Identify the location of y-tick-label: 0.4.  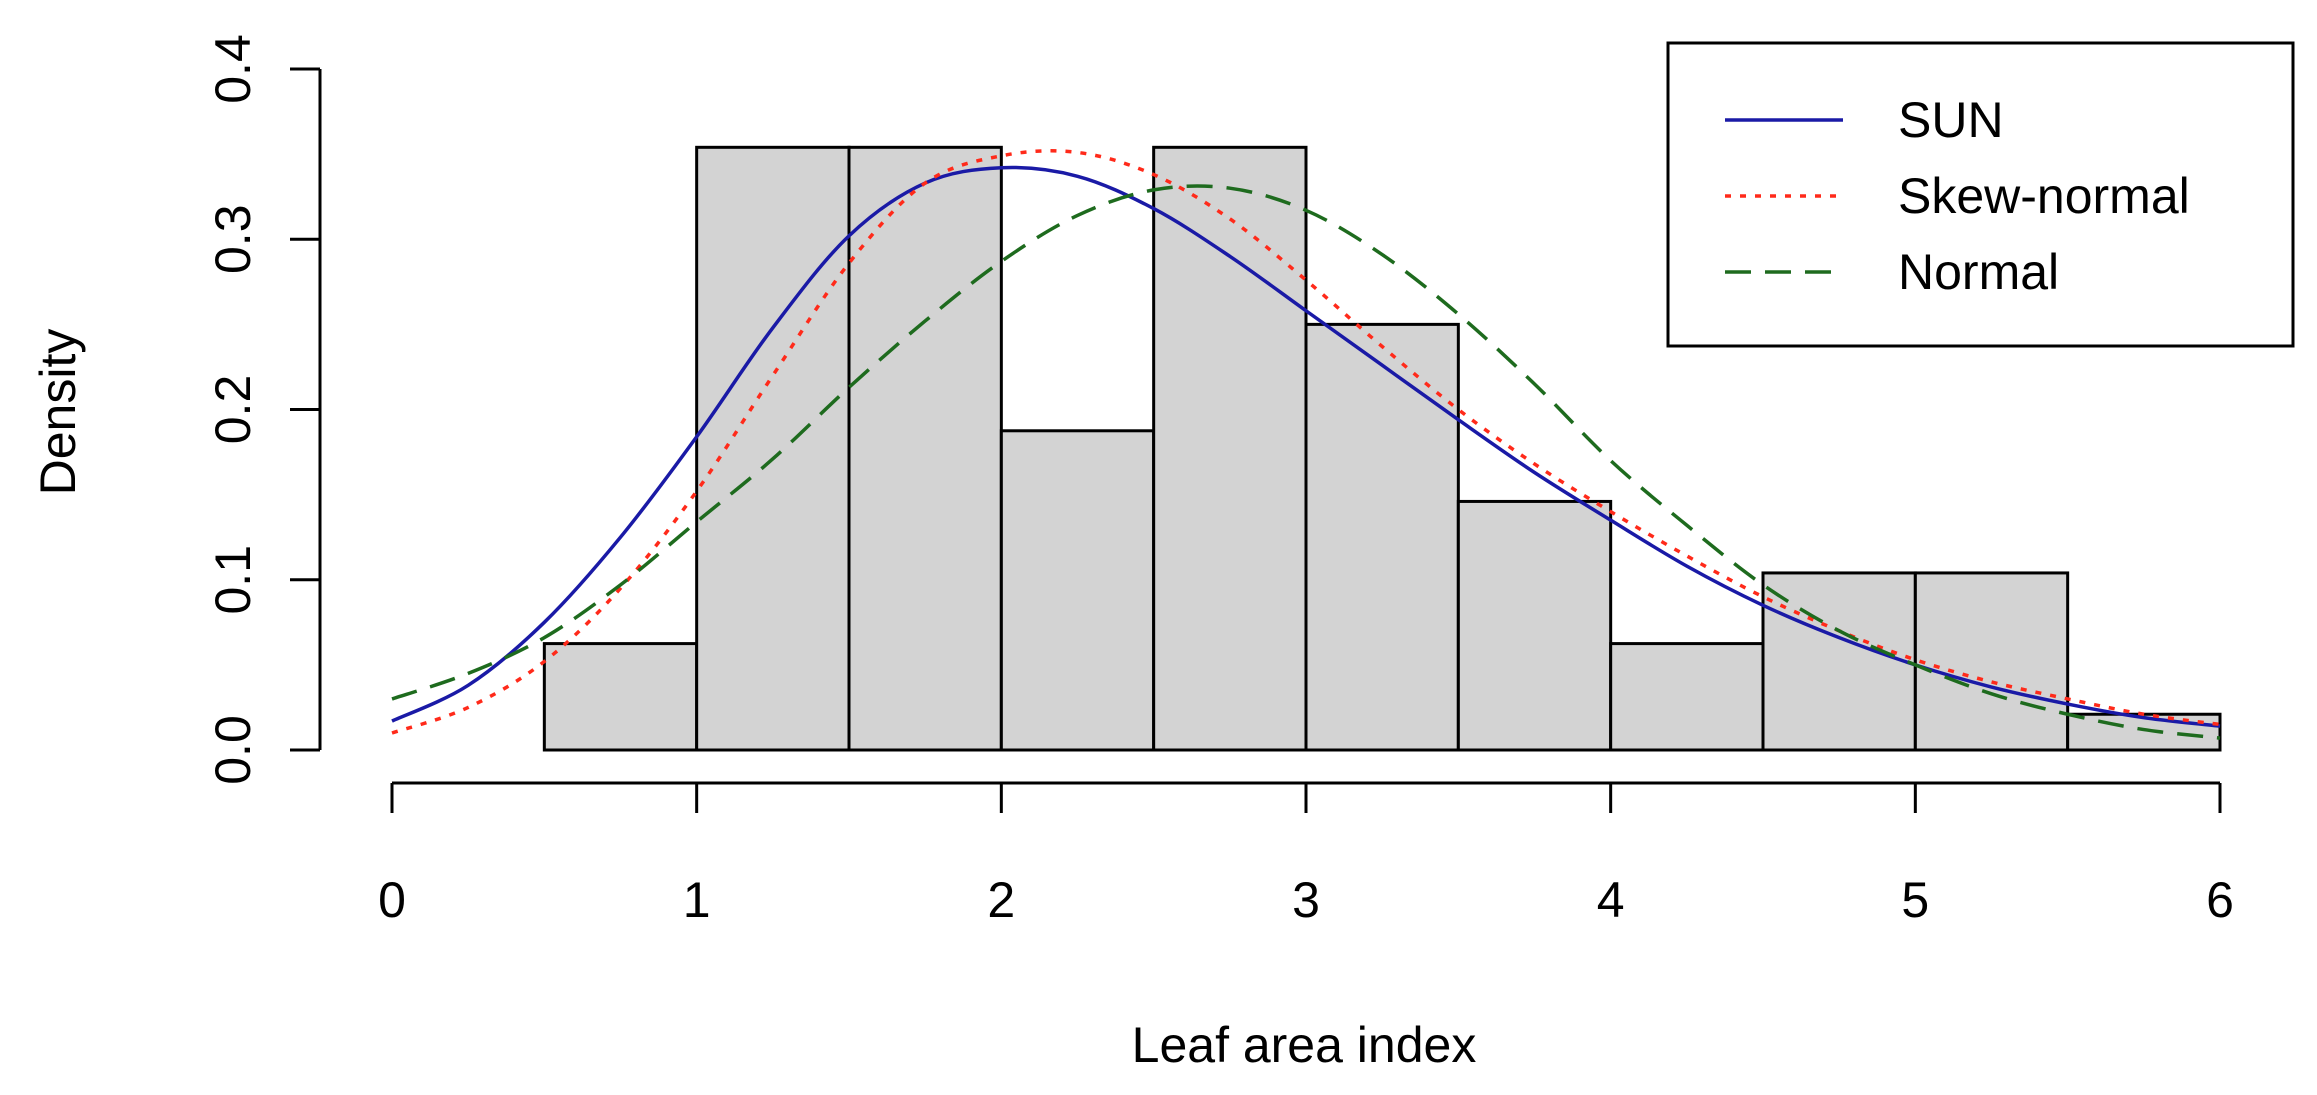
(233, 69).